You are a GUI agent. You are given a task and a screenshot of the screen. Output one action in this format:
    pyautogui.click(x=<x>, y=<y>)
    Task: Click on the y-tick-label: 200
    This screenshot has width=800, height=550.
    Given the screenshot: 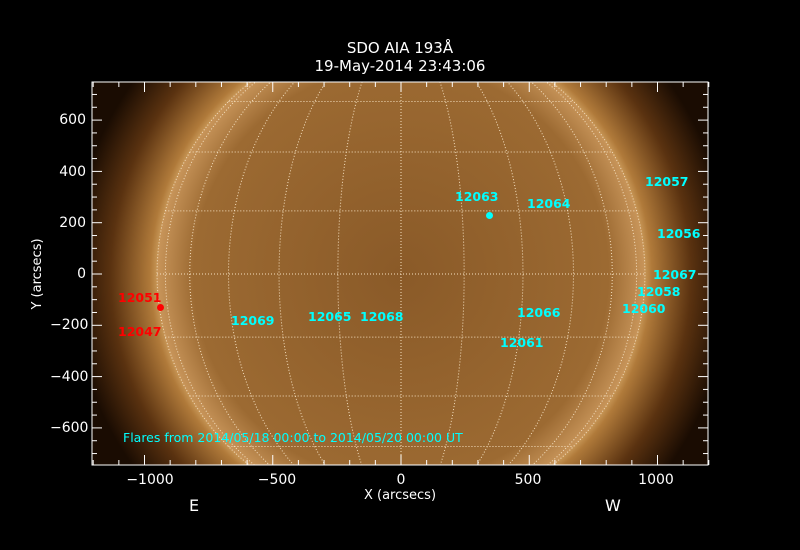 What is the action you would take?
    pyautogui.click(x=72, y=223)
    